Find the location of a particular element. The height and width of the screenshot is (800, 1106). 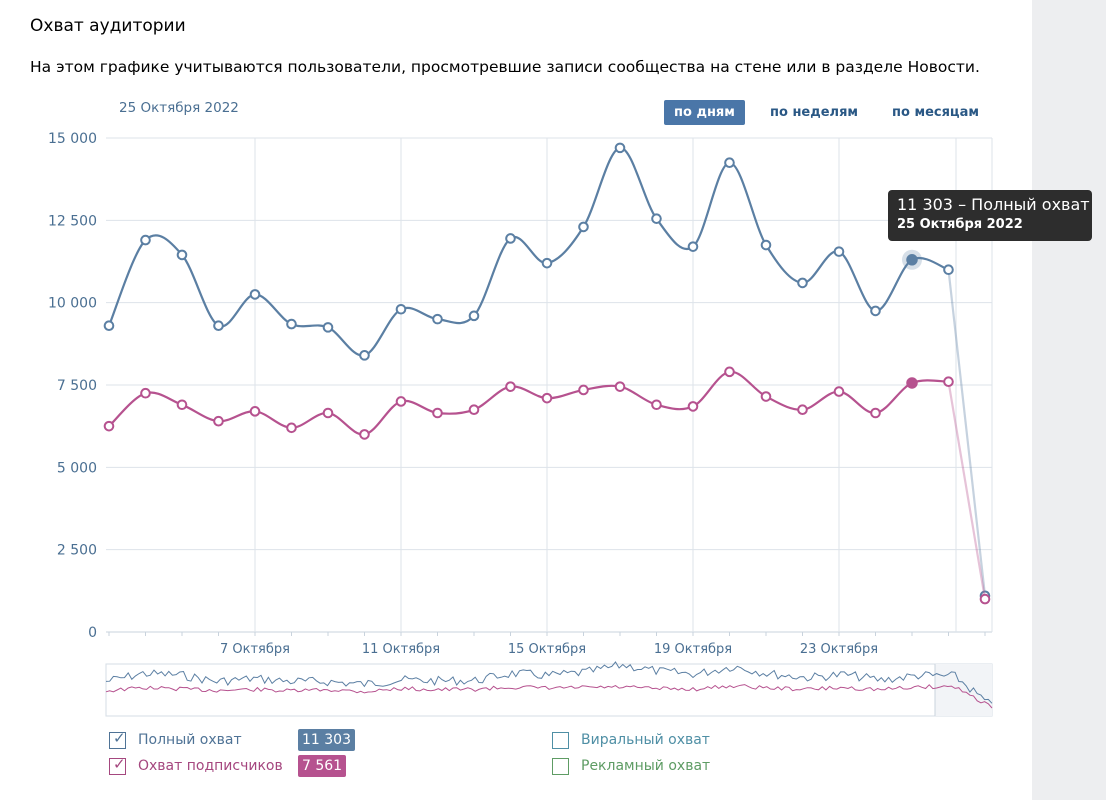

legend-subscribers-reach-value: 7 561 is located at coordinates (322, 766).